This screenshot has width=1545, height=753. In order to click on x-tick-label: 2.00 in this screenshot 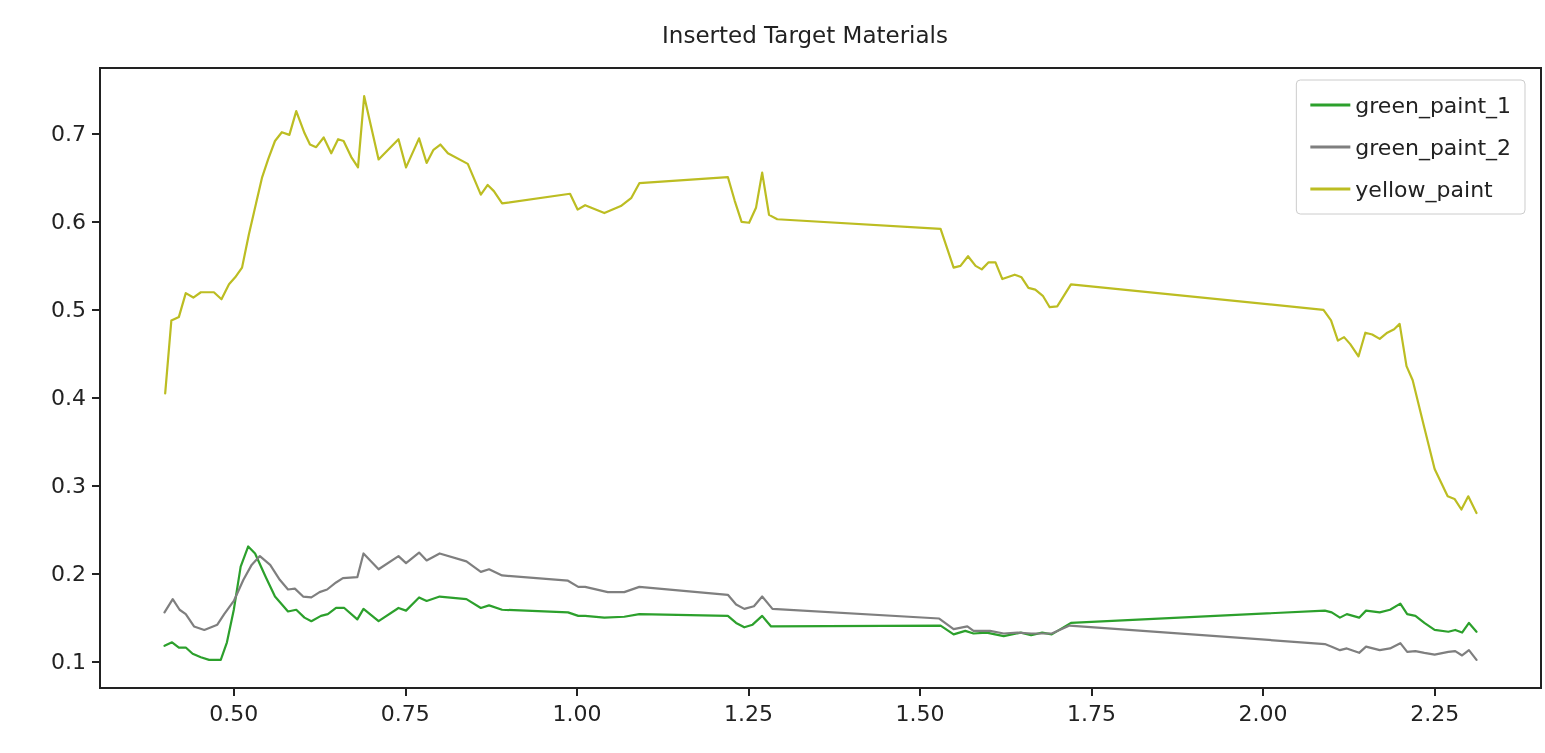, I will do `click(1263, 713)`.